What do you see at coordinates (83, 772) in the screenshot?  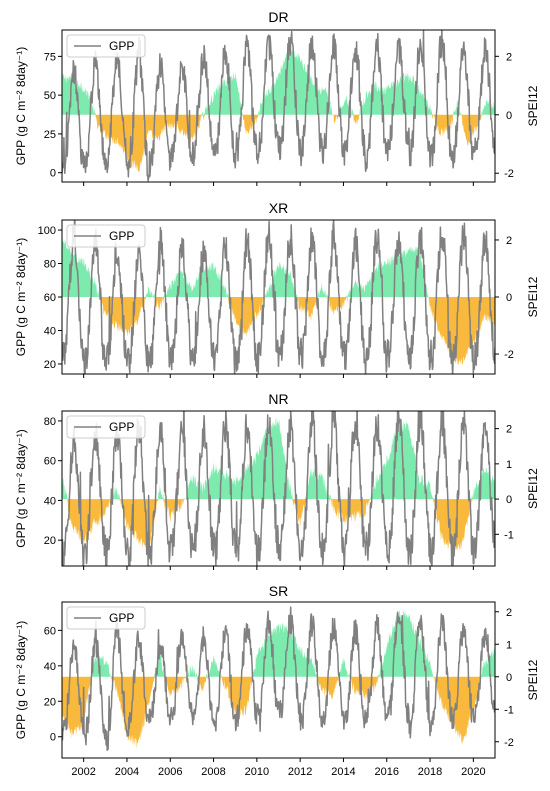 I see `x-tick-label: 2002` at bounding box center [83, 772].